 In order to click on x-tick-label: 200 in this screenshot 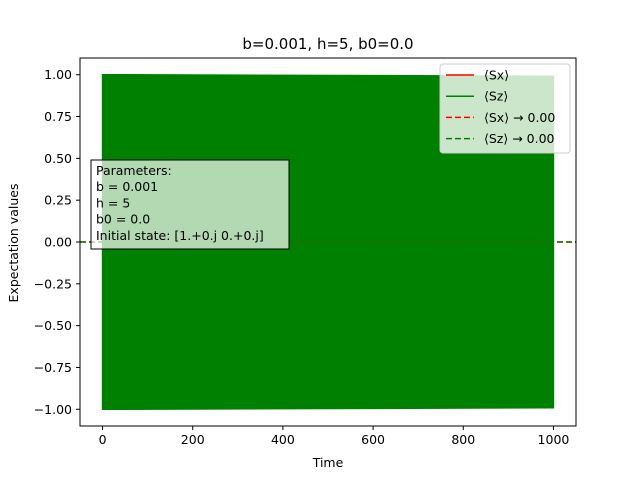, I will do `click(193, 439)`.